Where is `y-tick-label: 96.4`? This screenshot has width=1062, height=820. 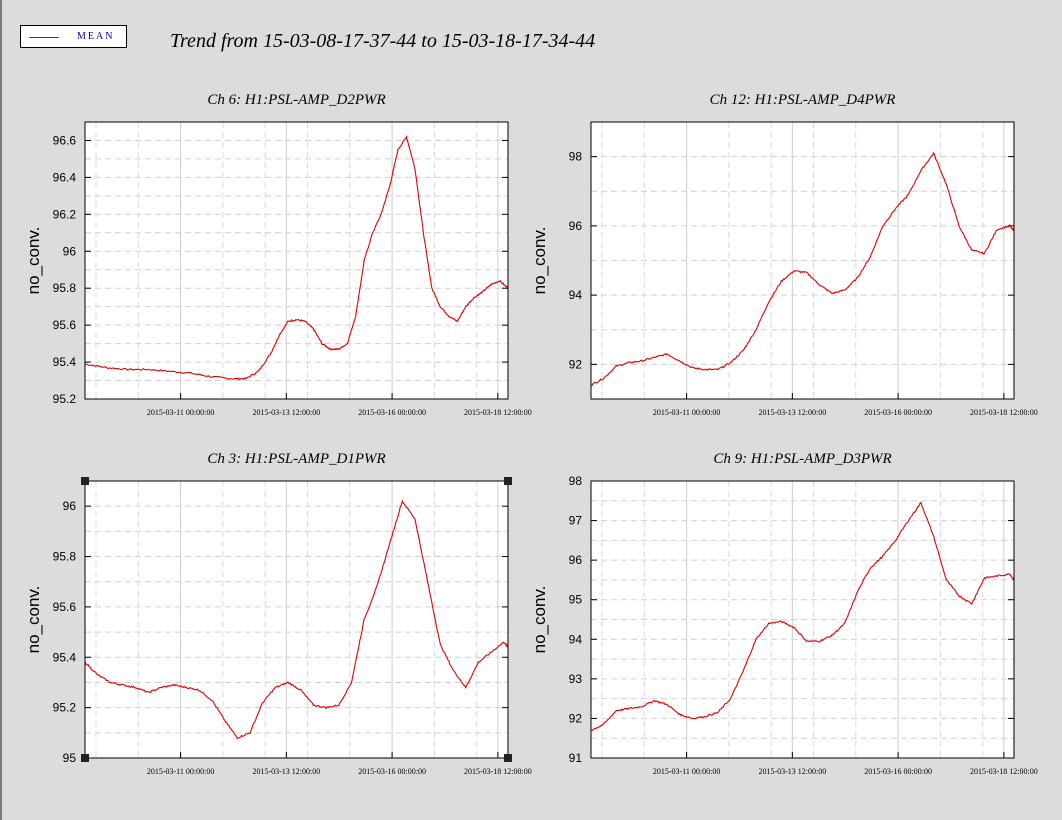
y-tick-label: 96.4 is located at coordinates (65, 177).